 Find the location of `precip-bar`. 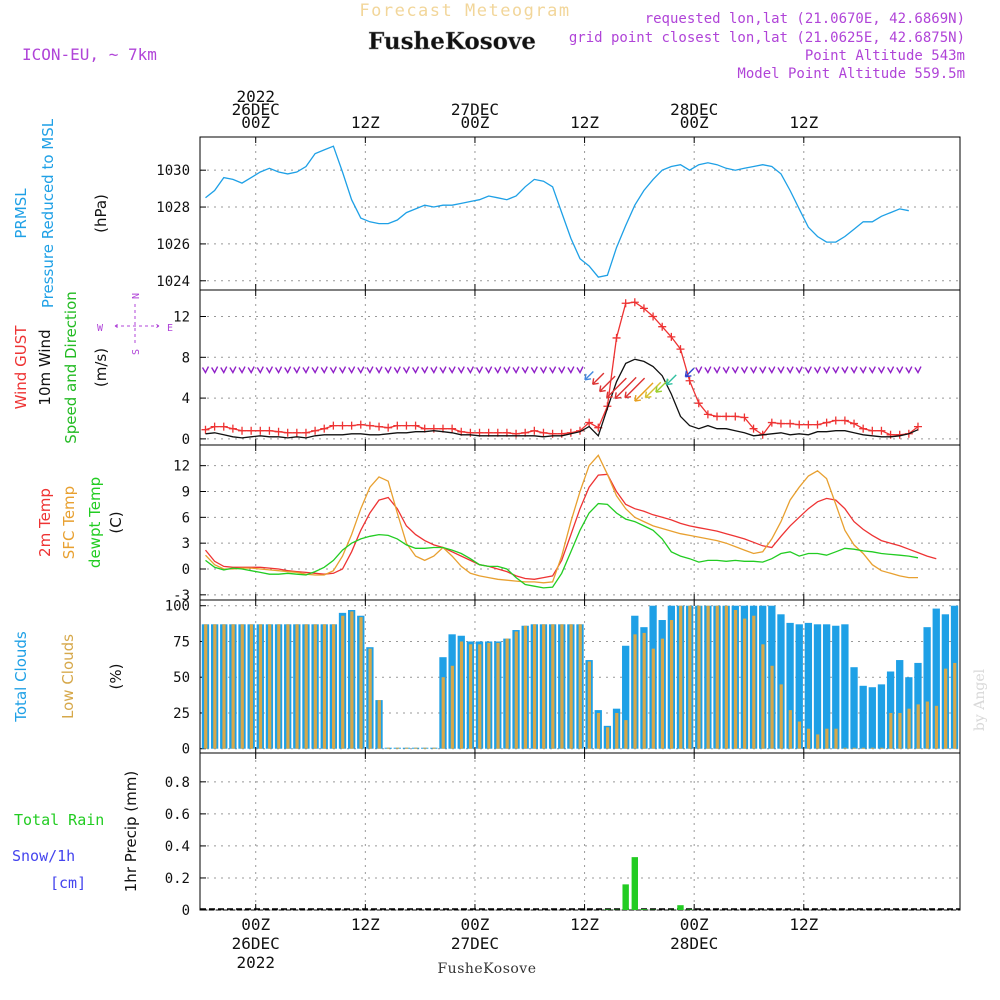

precip-bar is located at coordinates (607, 909).